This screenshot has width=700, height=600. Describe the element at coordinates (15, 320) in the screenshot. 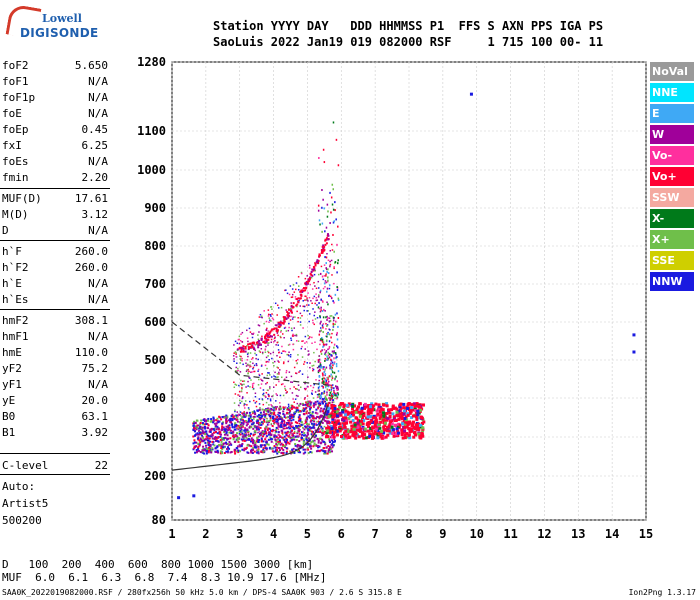

I see `param-key: hmF2` at that location.